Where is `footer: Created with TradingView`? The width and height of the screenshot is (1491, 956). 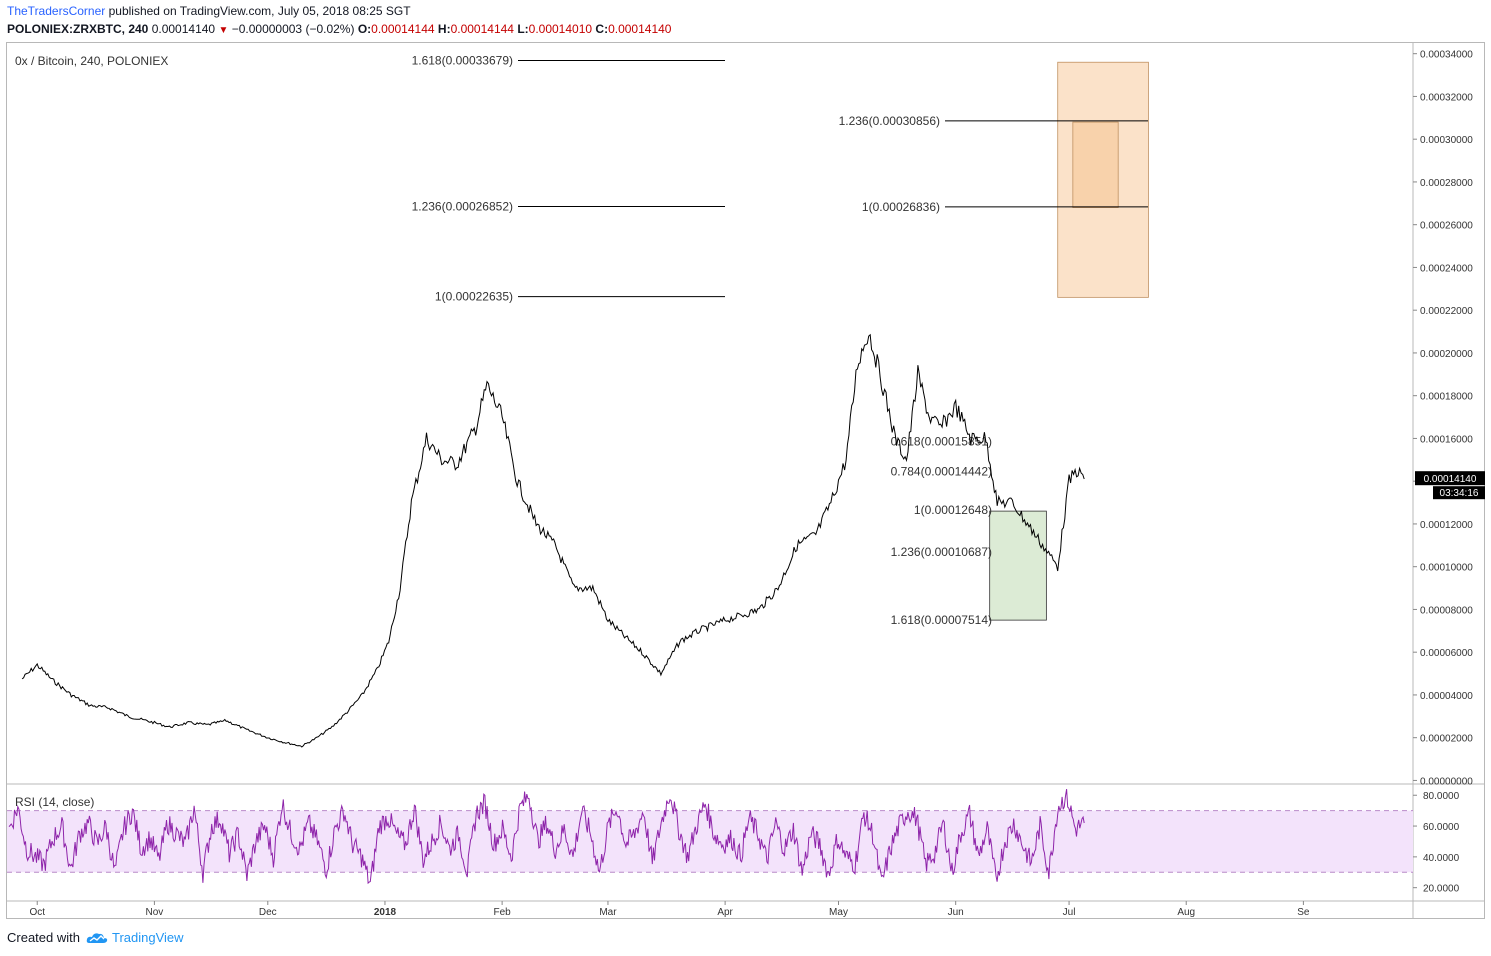
footer: Created with TradingView is located at coordinates (95, 938).